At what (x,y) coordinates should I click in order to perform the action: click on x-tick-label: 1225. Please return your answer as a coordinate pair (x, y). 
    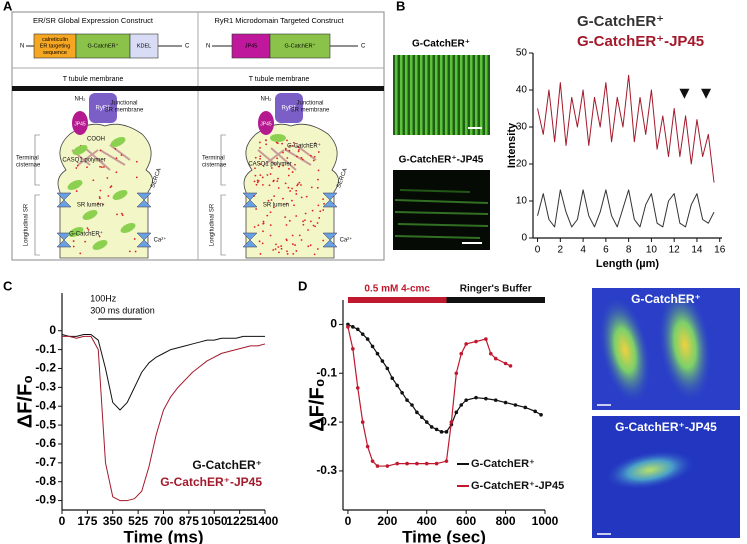
    Looking at the image, I should click on (239, 521).